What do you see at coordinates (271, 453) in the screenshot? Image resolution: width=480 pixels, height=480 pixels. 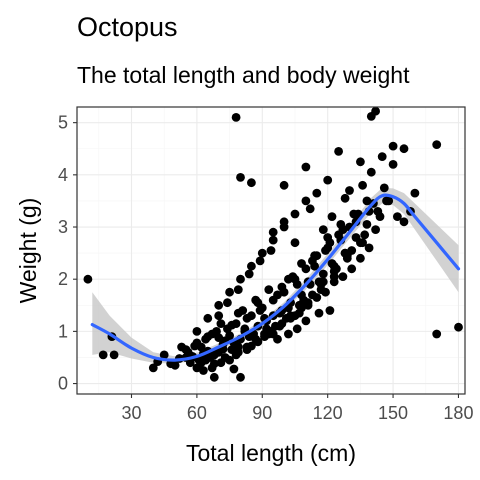 I see `x-axis-label: Total length (cm)` at bounding box center [271, 453].